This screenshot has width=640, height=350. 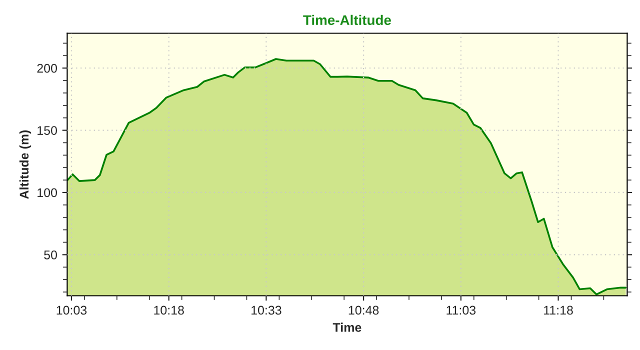 What do you see at coordinates (50, 255) in the screenshot?
I see `y-tick-label: 50` at bounding box center [50, 255].